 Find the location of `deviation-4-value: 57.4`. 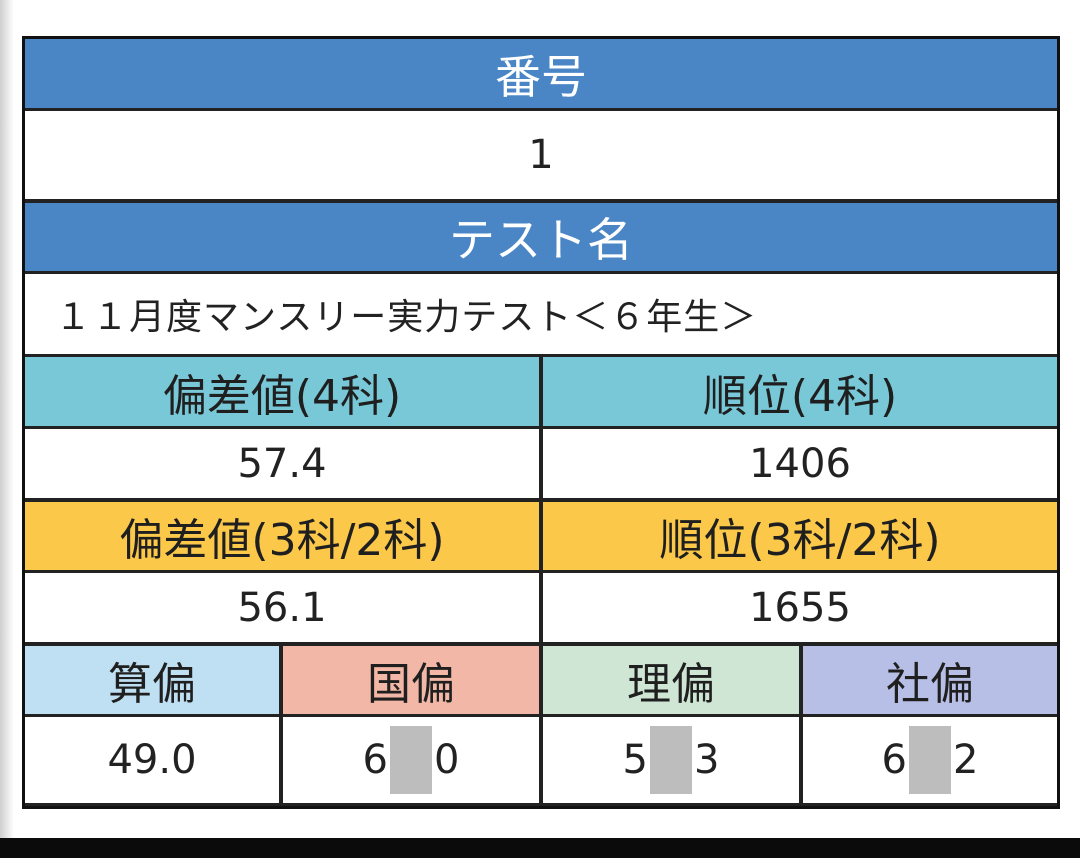

deviation-4-value: 57.4 is located at coordinates (282, 463).